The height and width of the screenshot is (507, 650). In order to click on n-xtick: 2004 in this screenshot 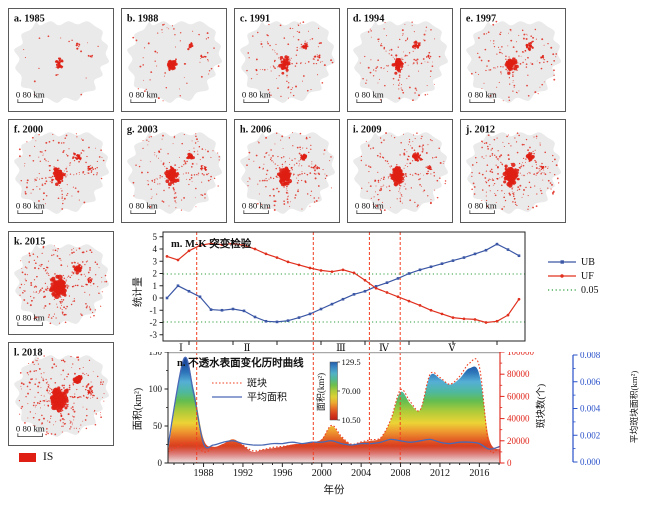, I will do `click(361, 473)`.